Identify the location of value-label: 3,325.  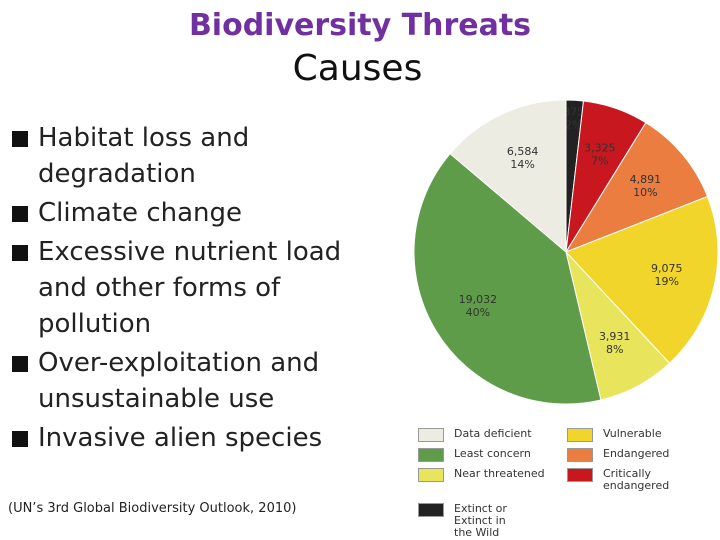
(600, 147).